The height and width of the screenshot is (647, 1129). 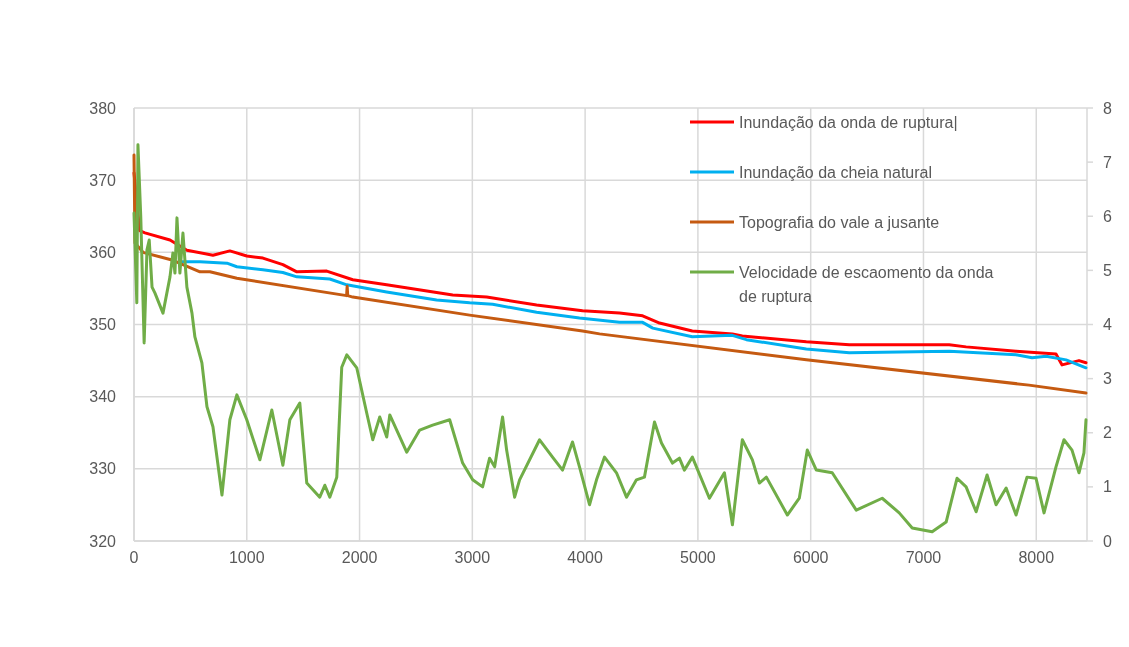 I want to click on y-tick-label: 380, so click(x=103, y=108).